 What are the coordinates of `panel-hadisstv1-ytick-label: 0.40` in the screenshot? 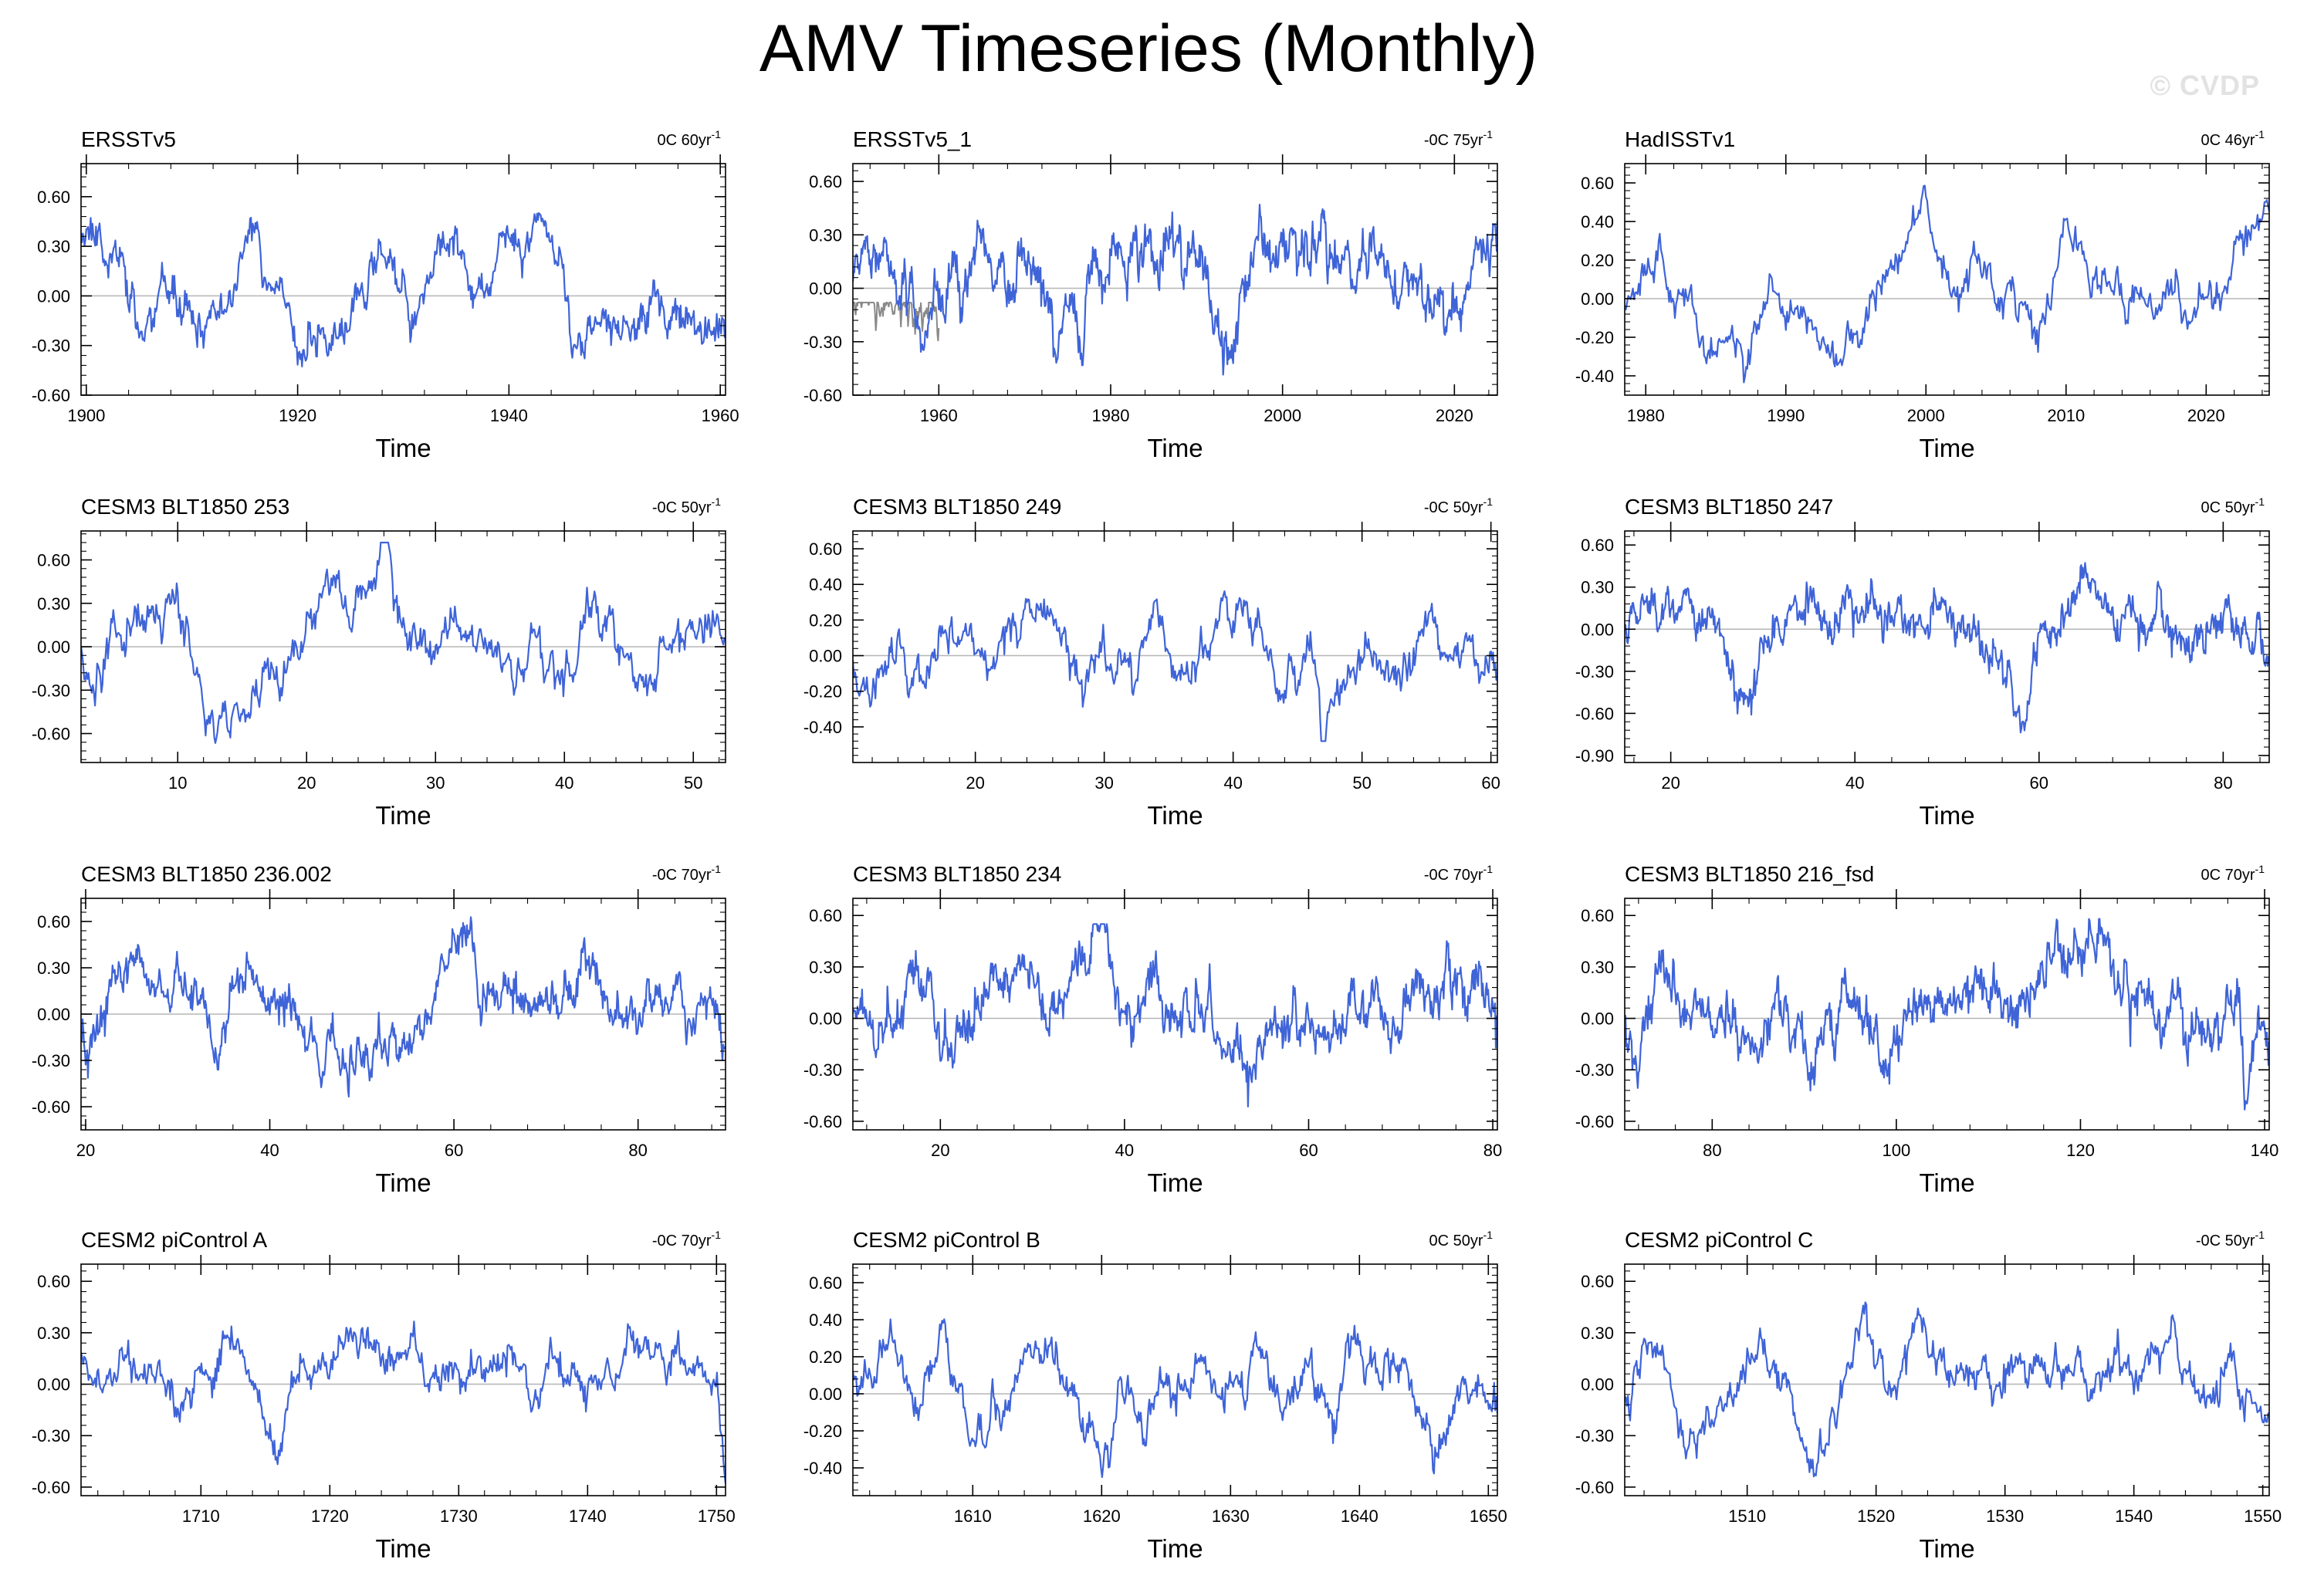 It's located at (1597, 222).